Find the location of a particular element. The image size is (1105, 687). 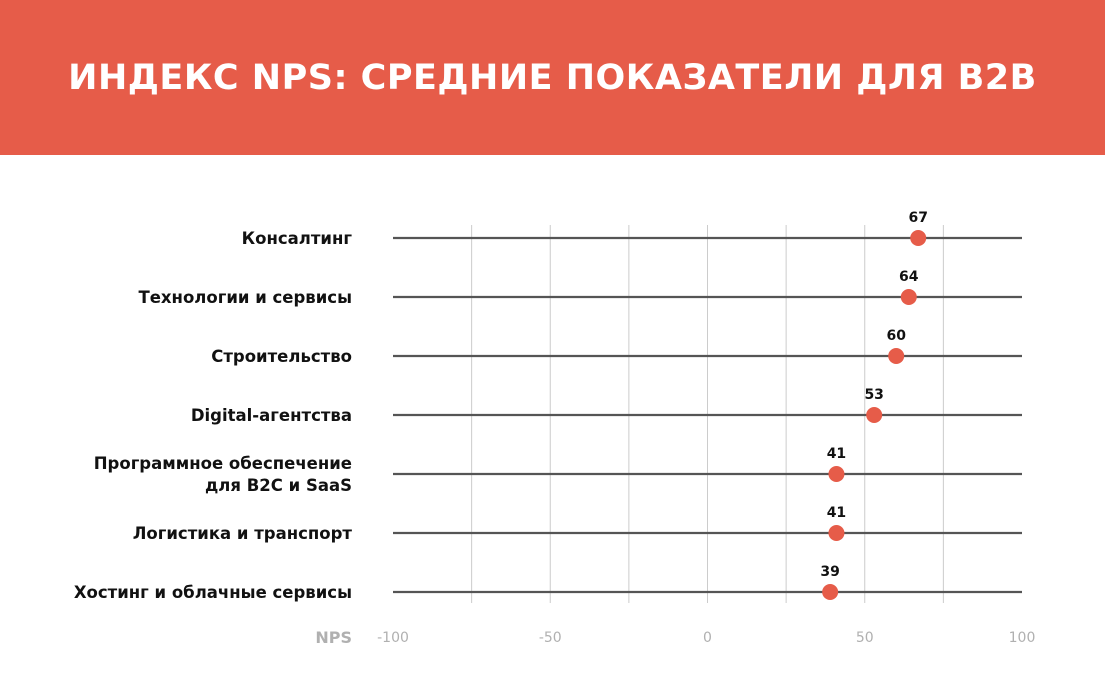

data-label: 53 is located at coordinates (873, 395).